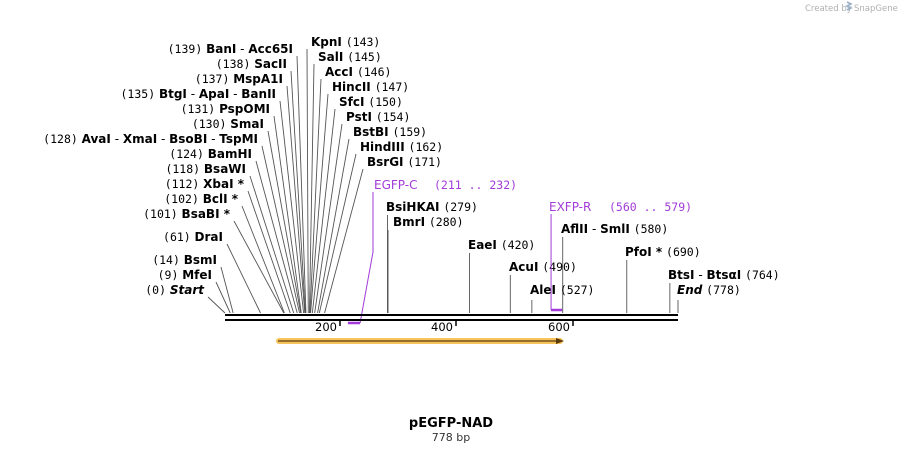 The image size is (902, 453). Describe the element at coordinates (225, 109) in the screenshot. I see `site-label-pspomi: (131) PspOMI` at that location.